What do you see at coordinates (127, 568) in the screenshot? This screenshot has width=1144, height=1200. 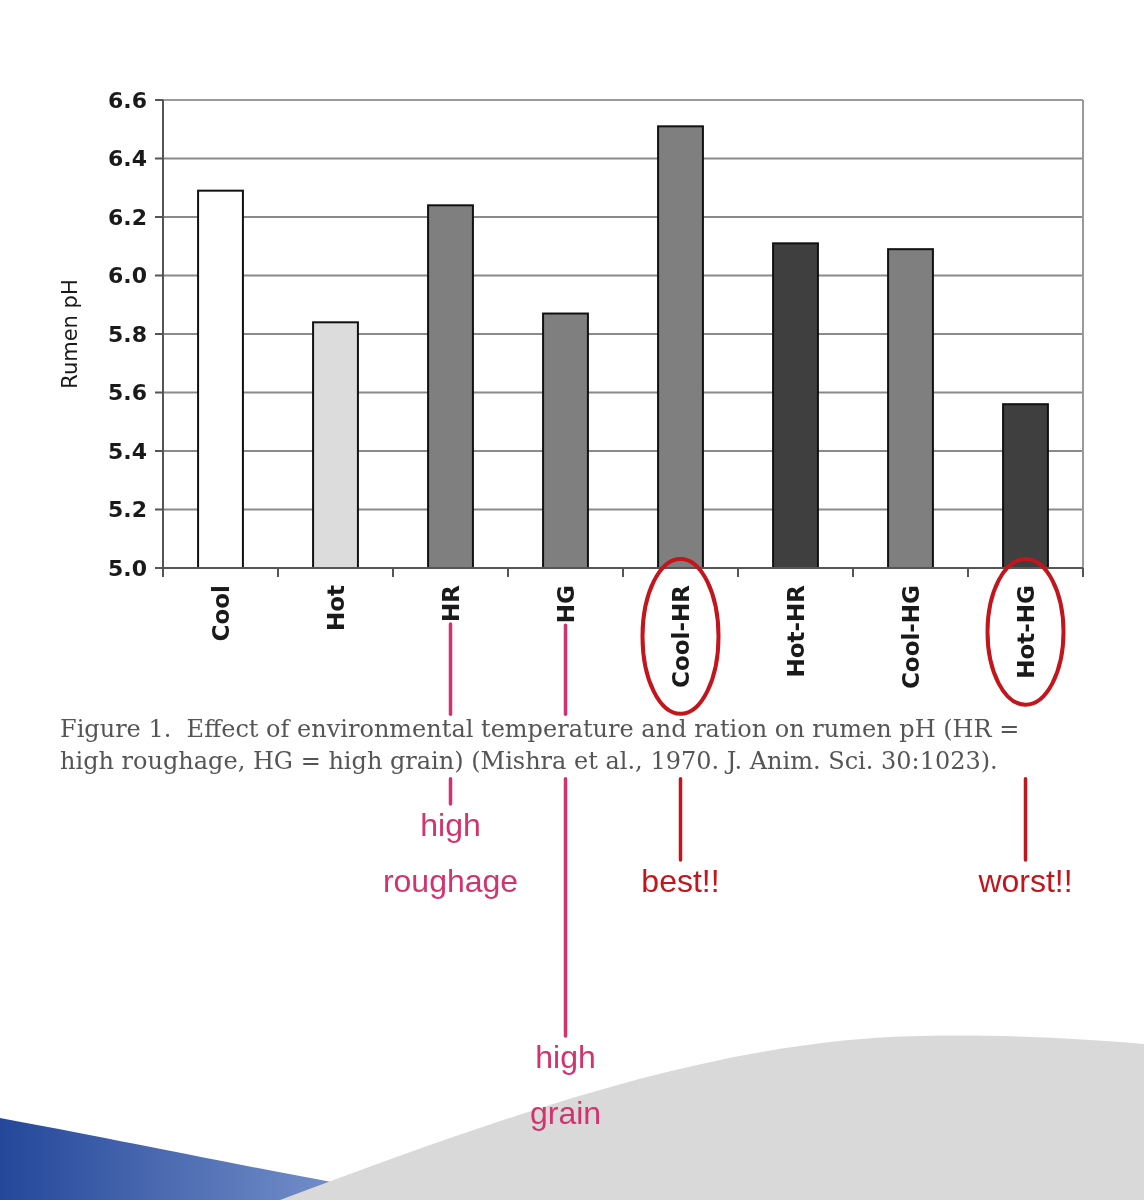 I see `y-tick-label: 5.0` at bounding box center [127, 568].